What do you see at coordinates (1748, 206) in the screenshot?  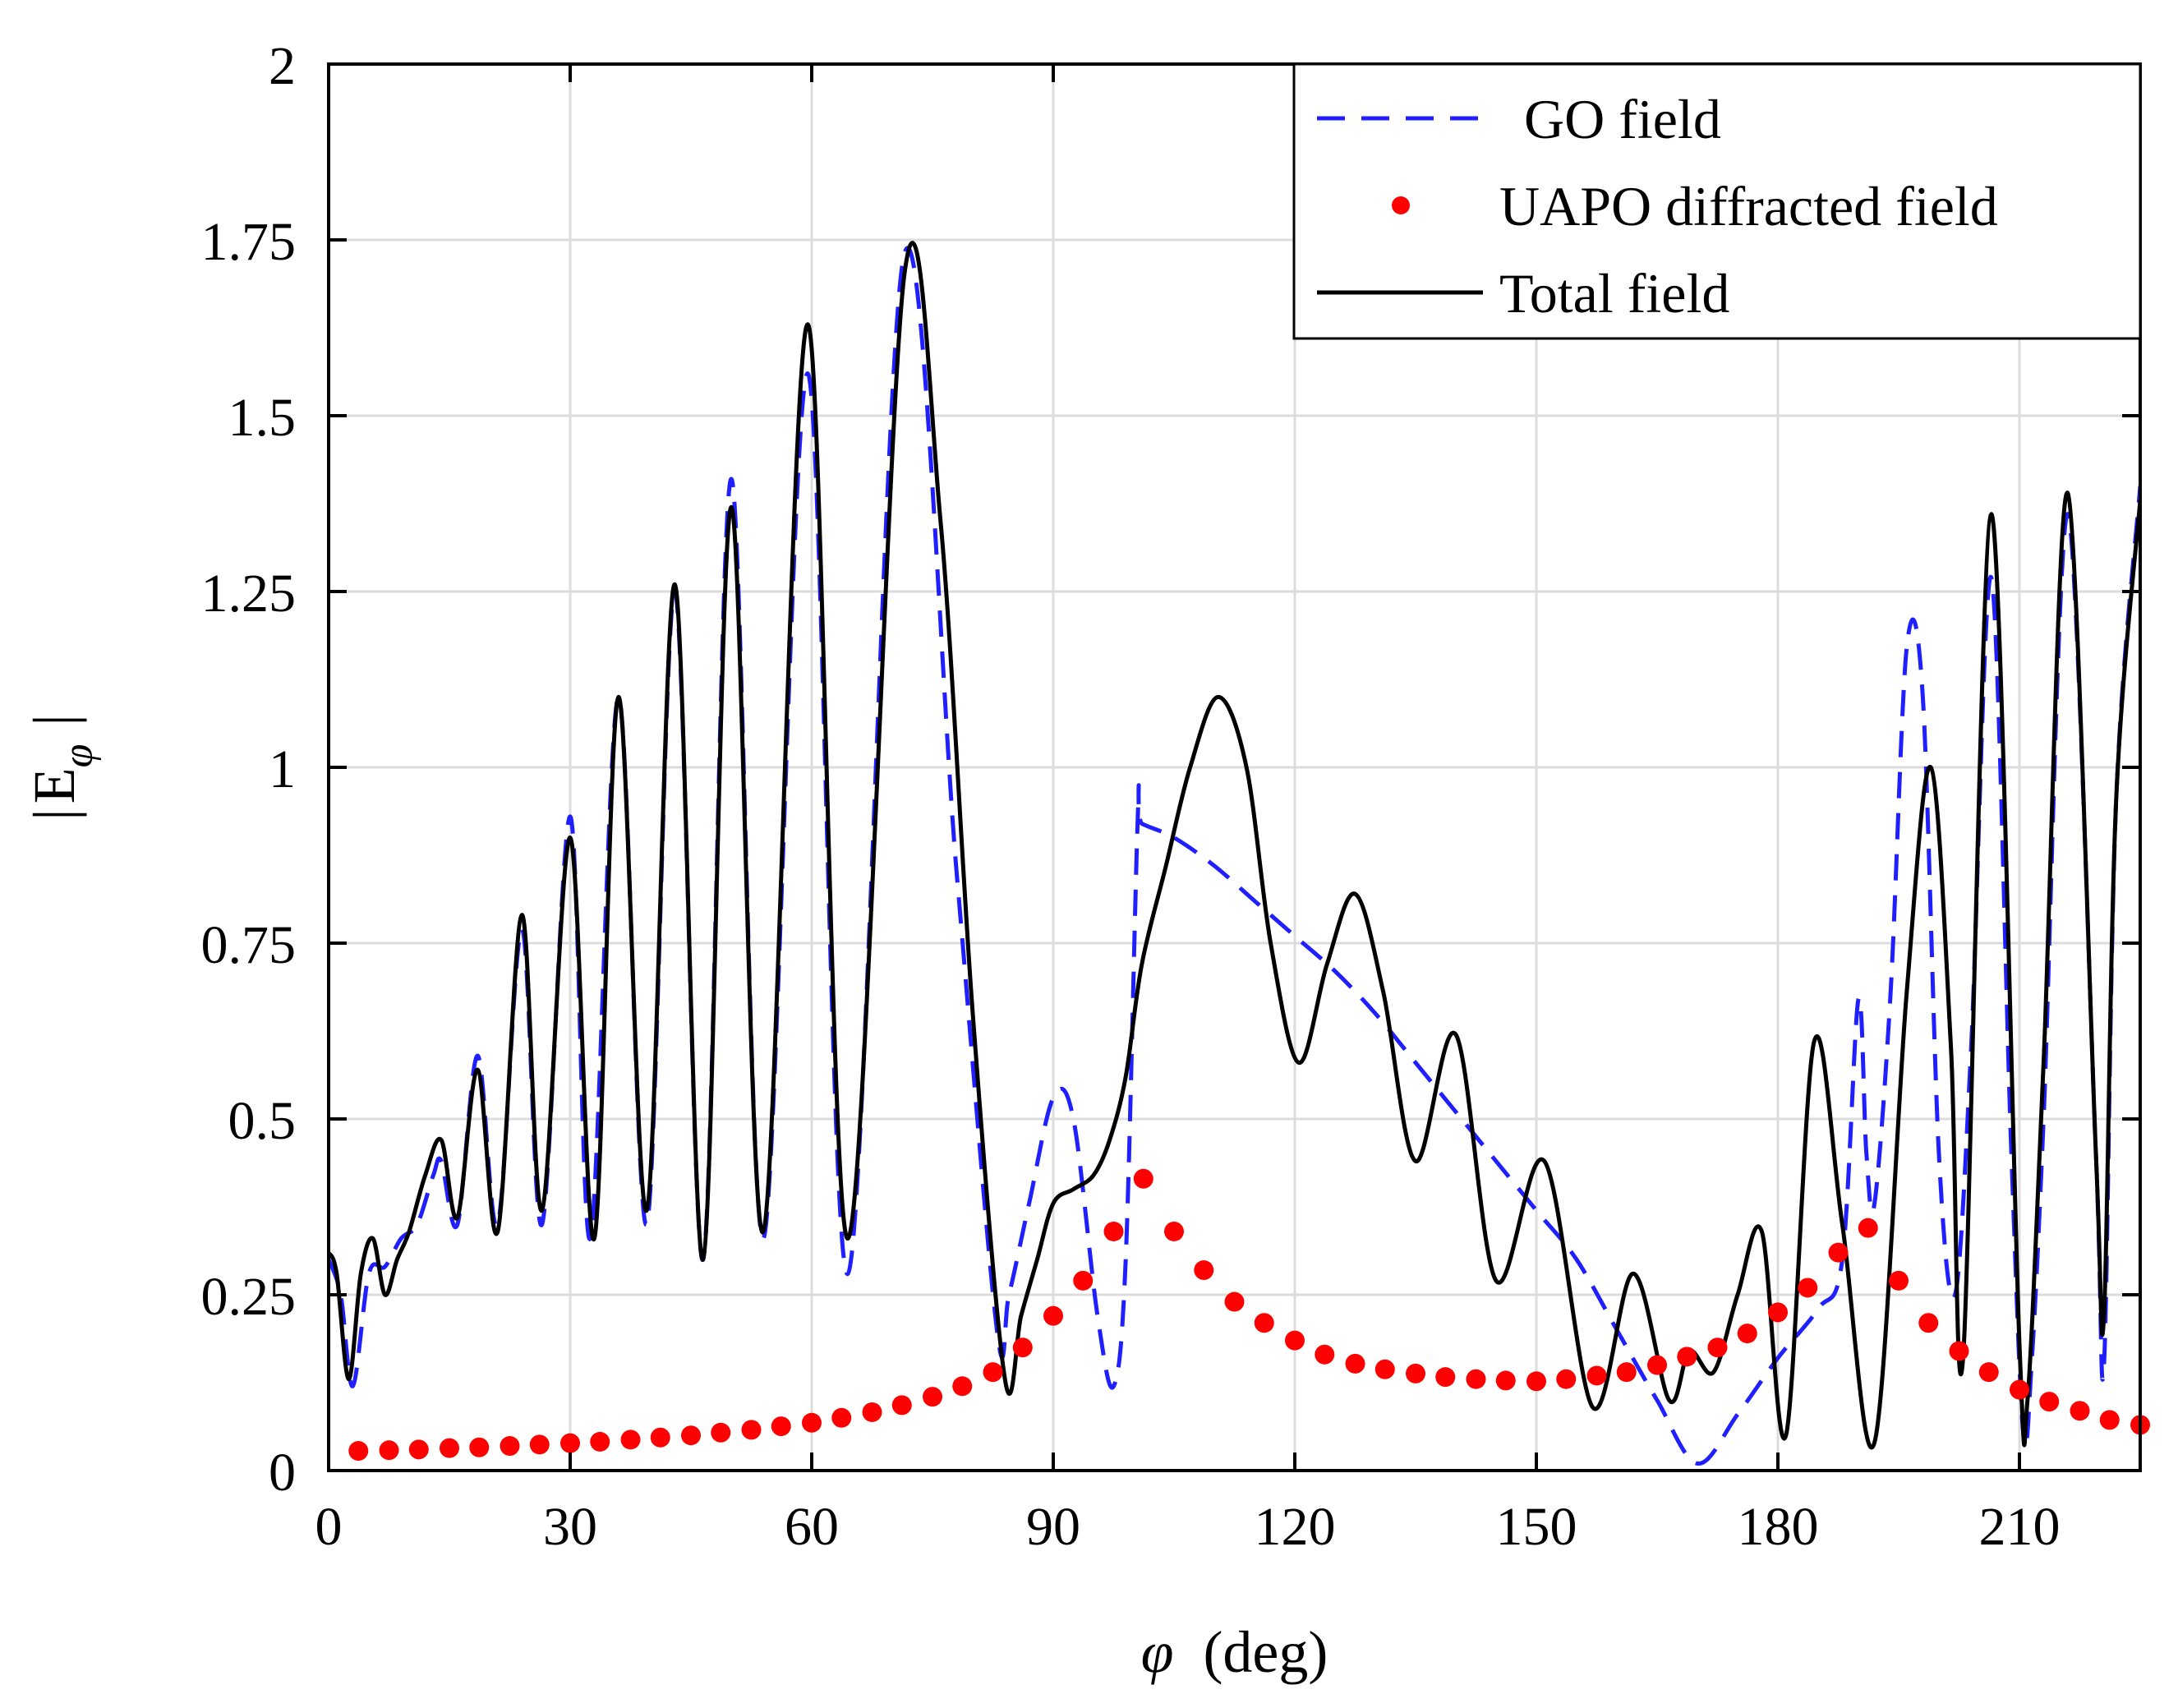 I see `legend-label-uapo-field: UAPO diffracted field` at bounding box center [1748, 206].